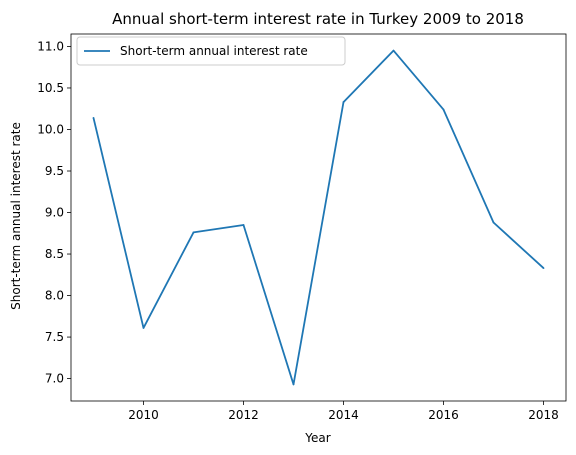  I want to click on x-tick-label: 2014, so click(343, 415).